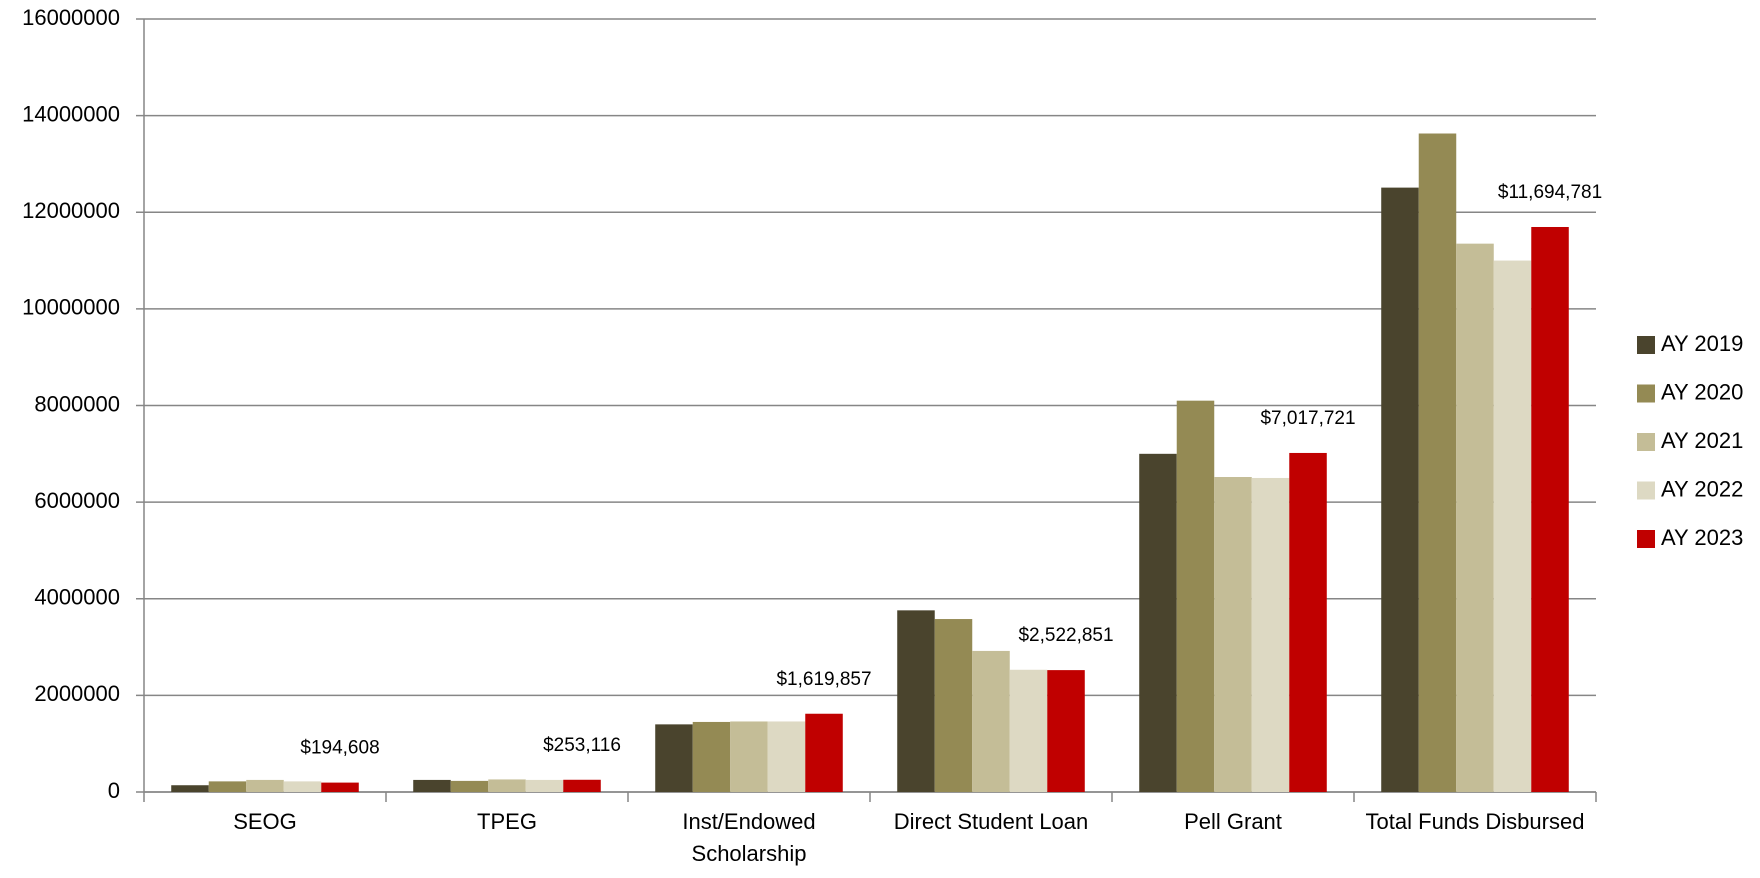 This screenshot has height=878, width=1760. I want to click on y-tick-label: 6000000, so click(77, 500).